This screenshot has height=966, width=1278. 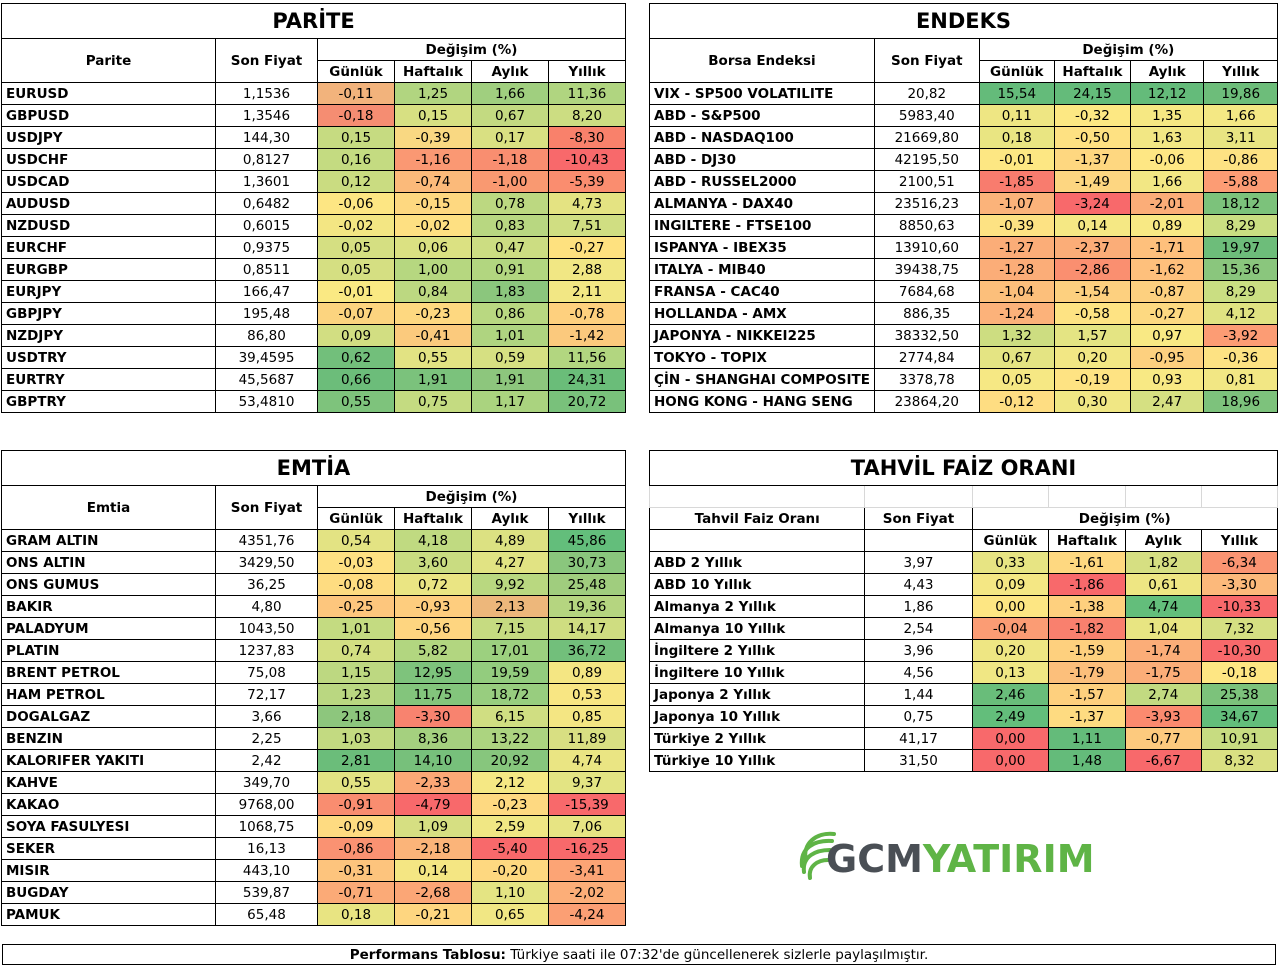 What do you see at coordinates (433, 606) in the screenshot?
I see `row-weekly-change: -0,93` at bounding box center [433, 606].